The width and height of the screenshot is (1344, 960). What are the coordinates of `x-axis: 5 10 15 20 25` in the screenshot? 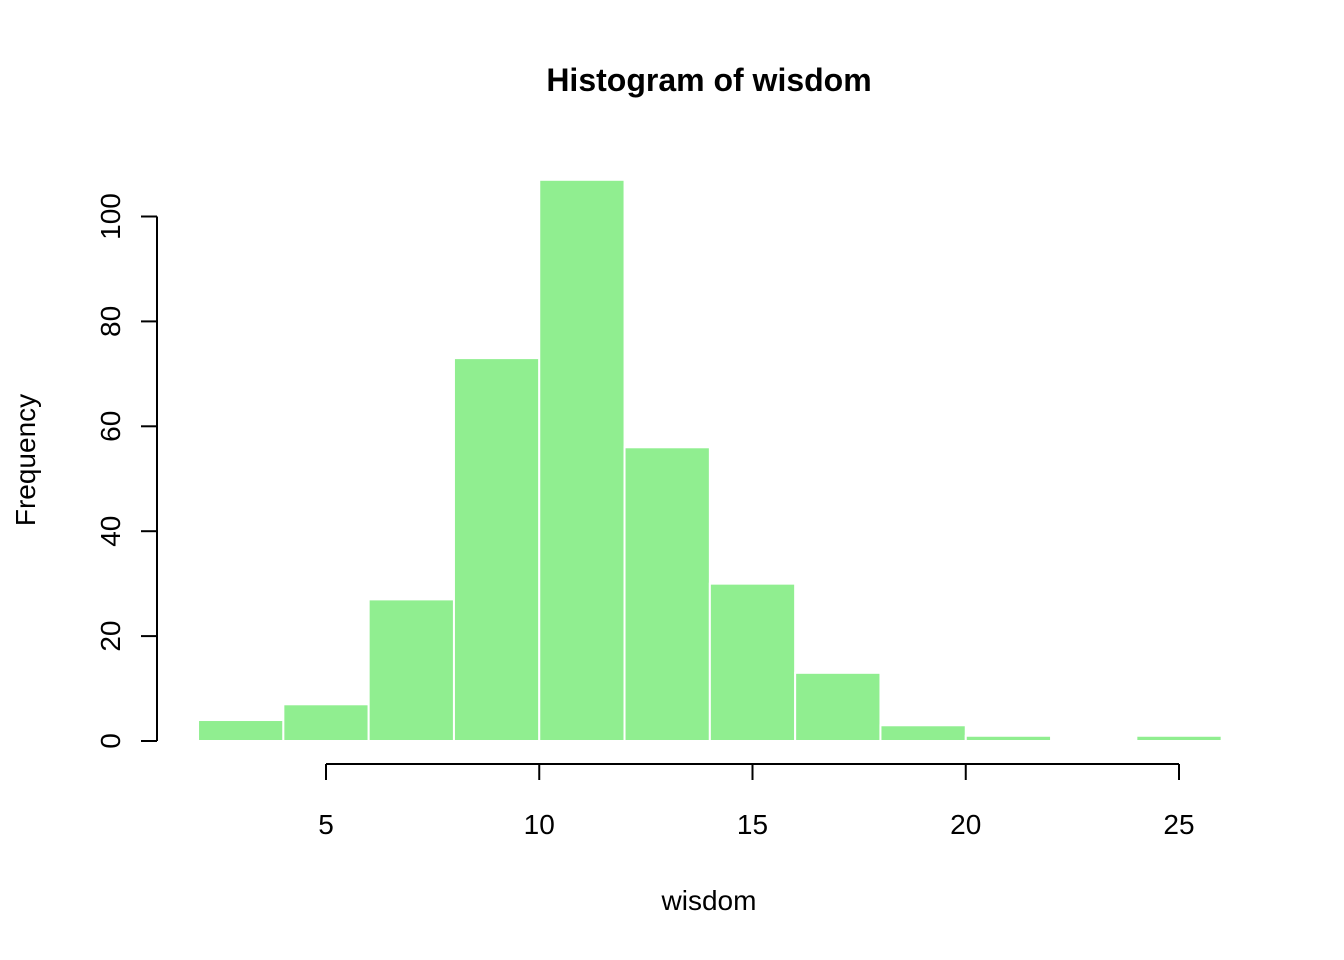 It's located at (756, 801).